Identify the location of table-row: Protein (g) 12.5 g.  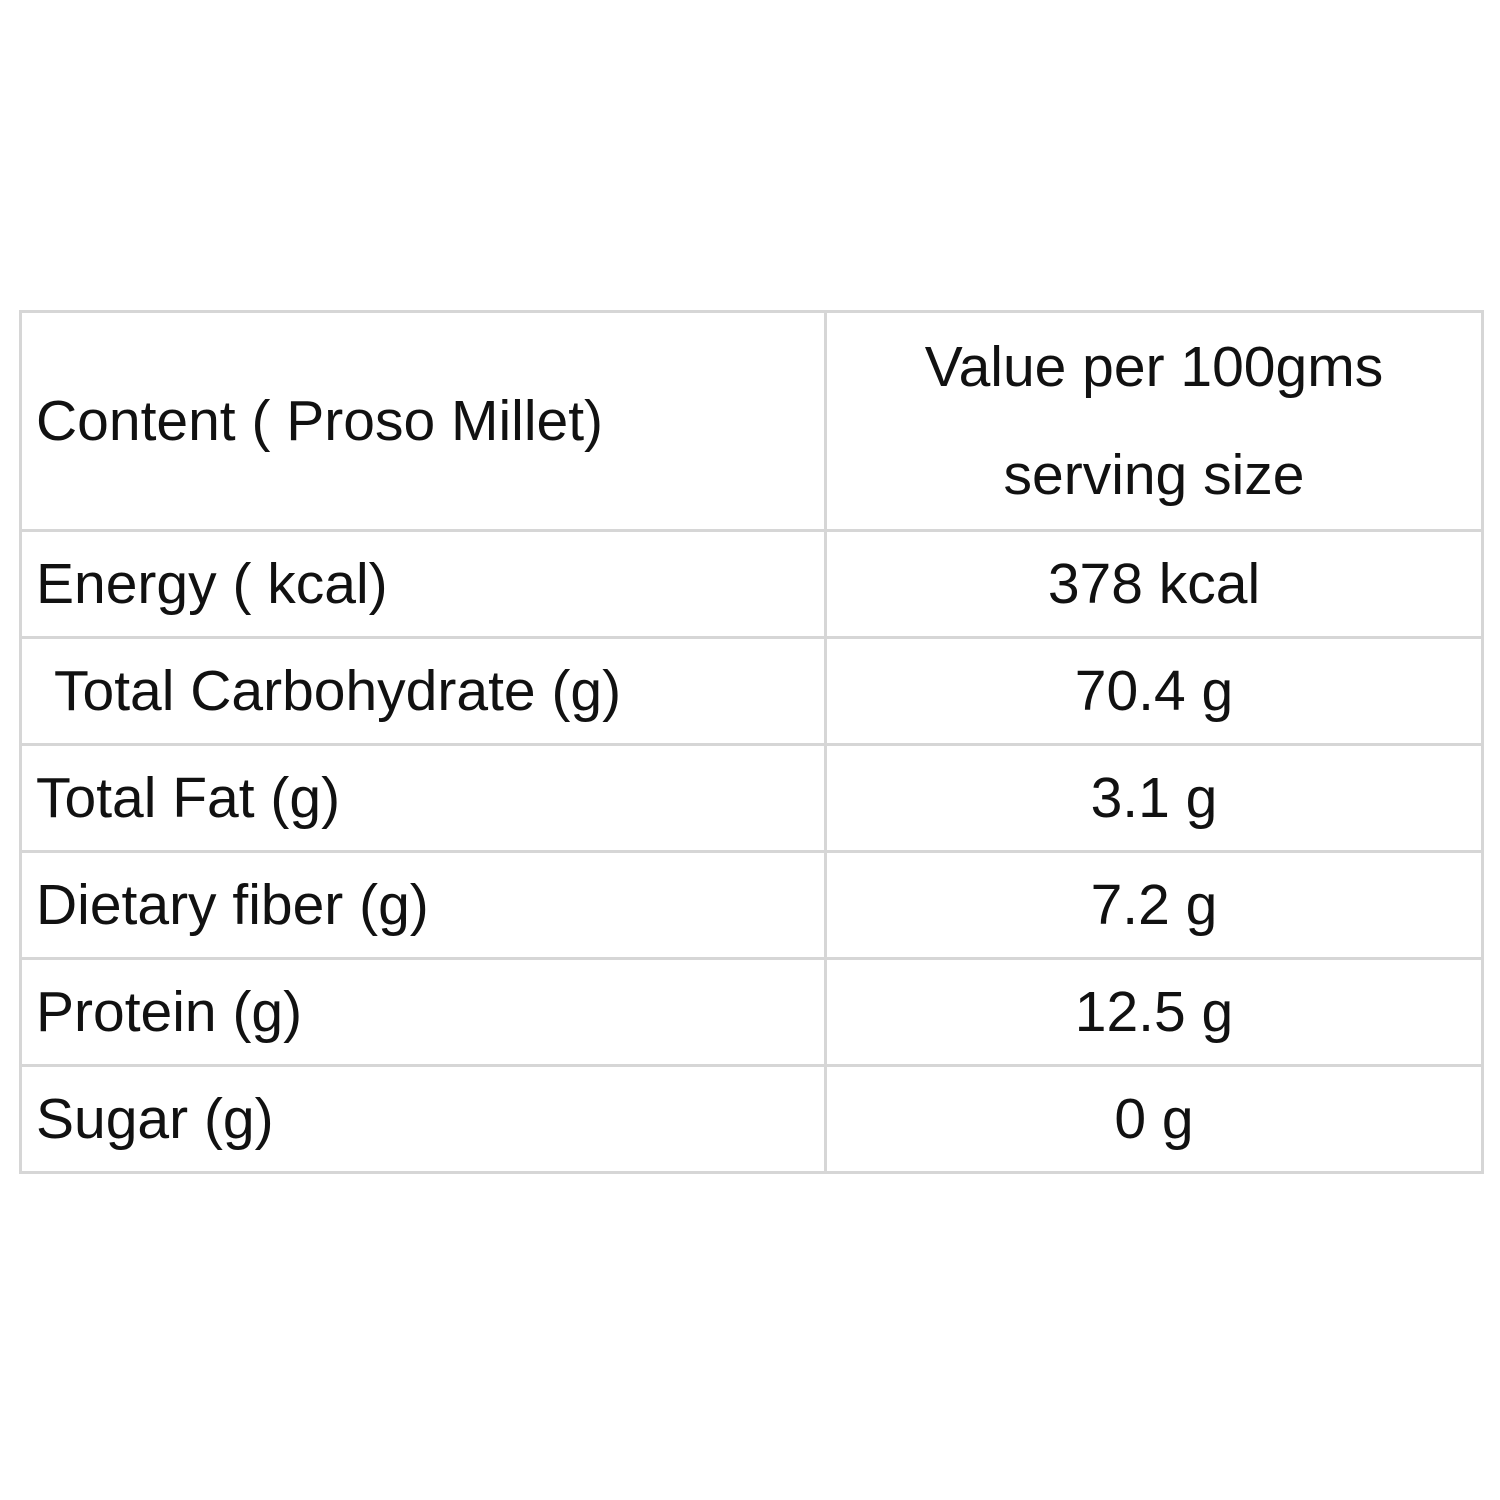
(751, 1012).